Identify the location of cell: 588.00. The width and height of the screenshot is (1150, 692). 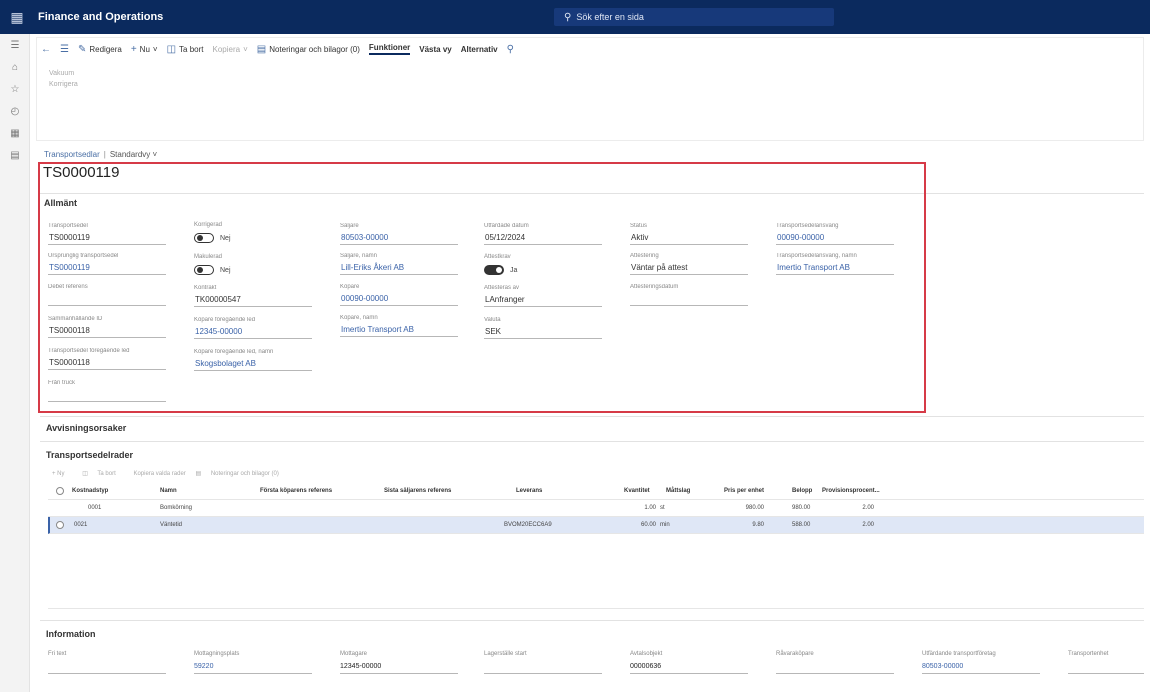
(801, 525).